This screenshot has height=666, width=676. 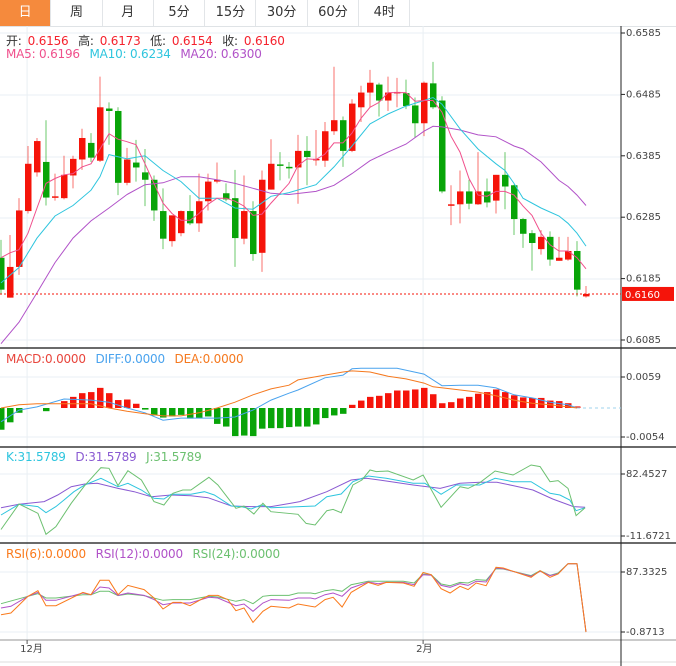 What do you see at coordinates (643, 94) in the screenshot?
I see `price-tick-label: 0.6485` at bounding box center [643, 94].